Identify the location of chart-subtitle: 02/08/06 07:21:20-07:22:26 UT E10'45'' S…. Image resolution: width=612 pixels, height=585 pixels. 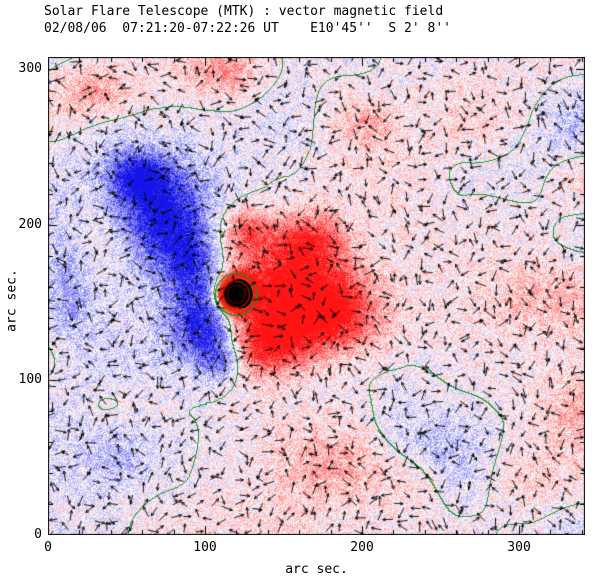
(247, 28).